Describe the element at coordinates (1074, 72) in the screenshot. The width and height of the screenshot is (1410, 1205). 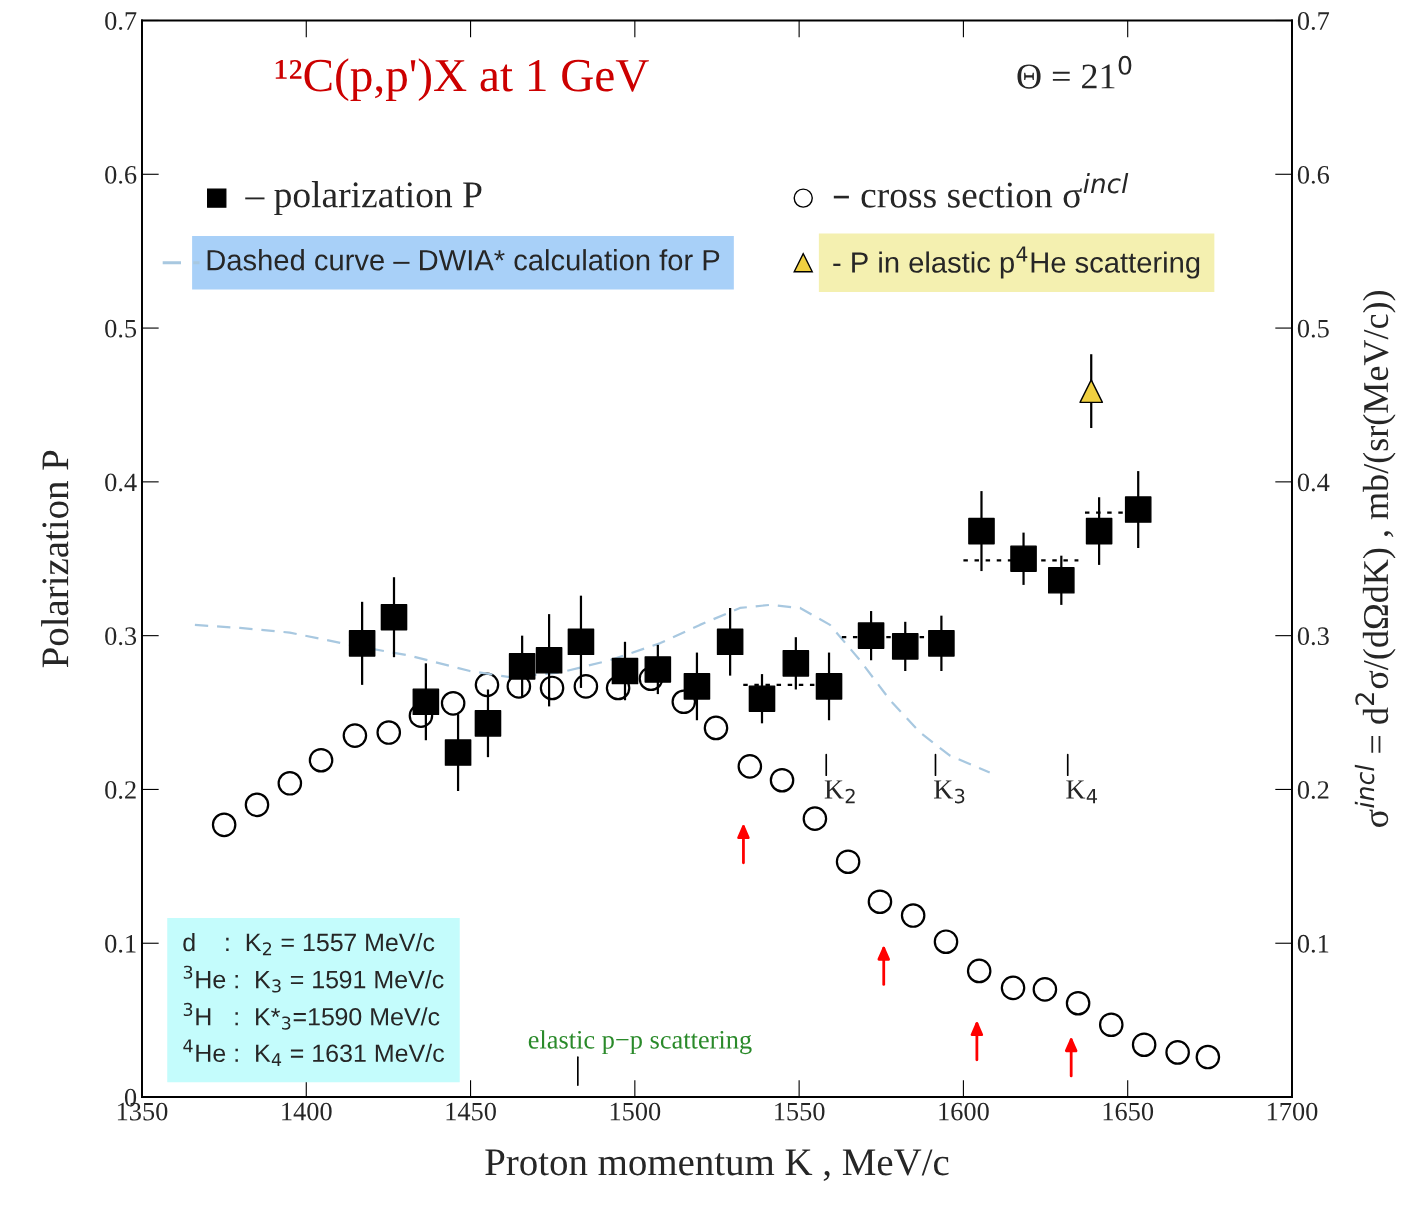
I see `text: Θ = 21$^{0}$` at that location.